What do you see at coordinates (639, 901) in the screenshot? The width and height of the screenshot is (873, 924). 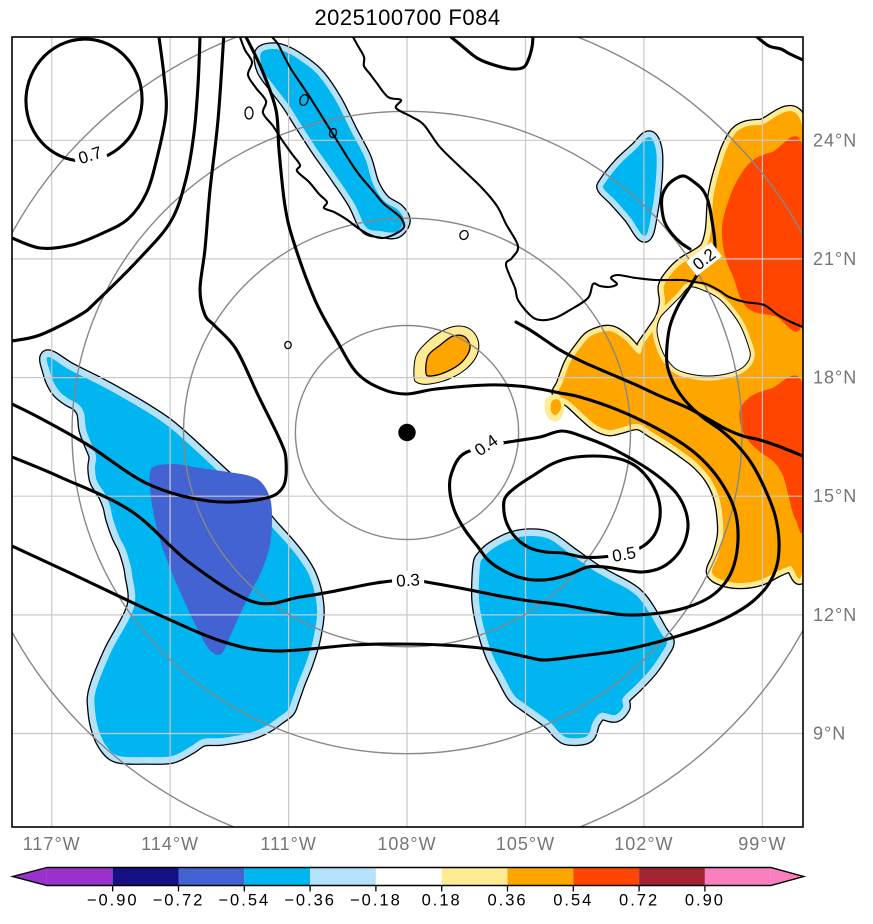 I see `svg-text: 0.72` at bounding box center [639, 901].